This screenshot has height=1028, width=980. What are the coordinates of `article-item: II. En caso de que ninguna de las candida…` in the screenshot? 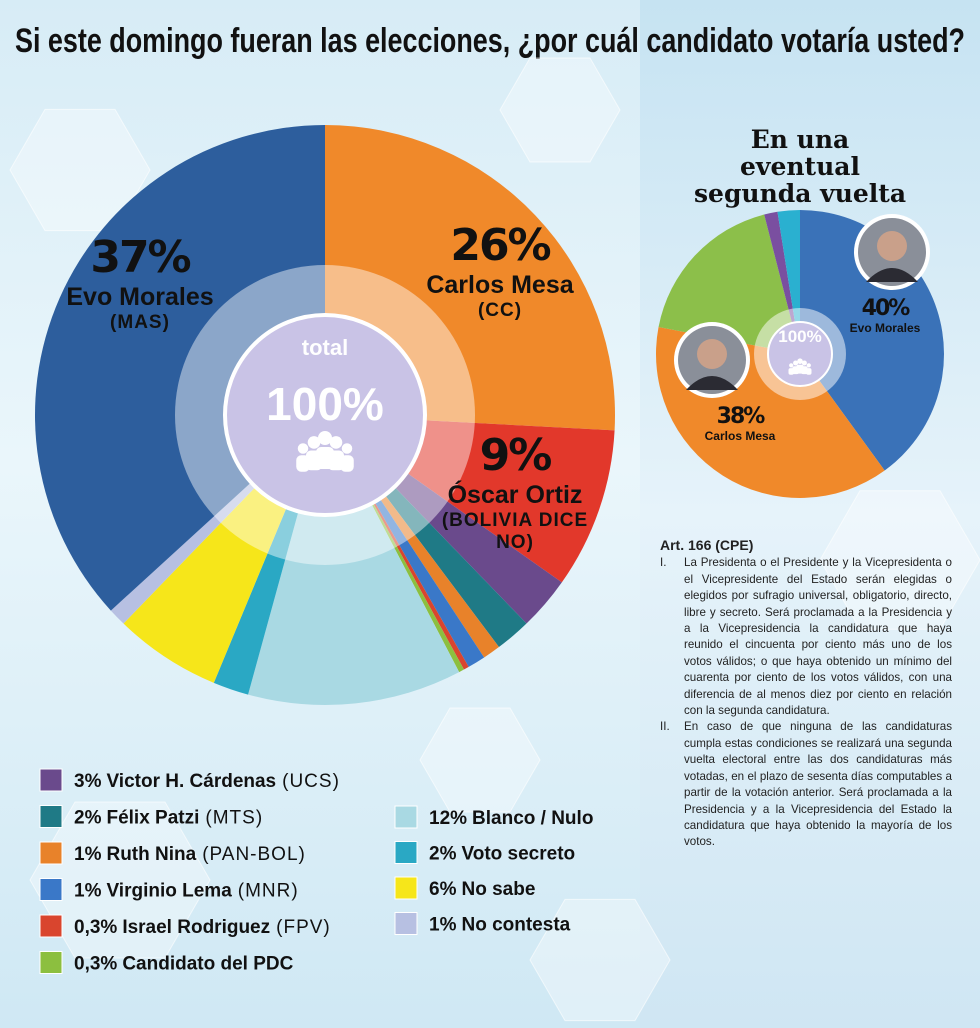 It's located at (806, 784).